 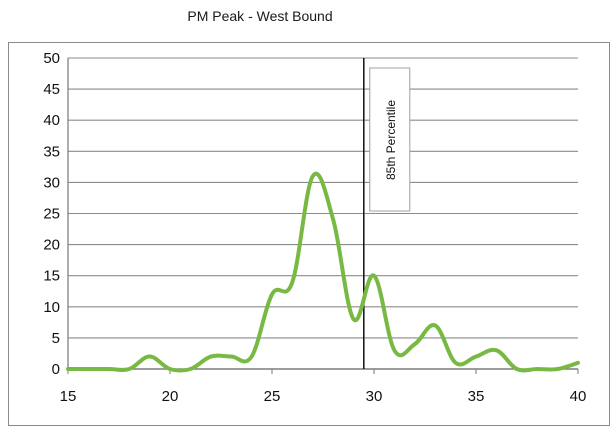 I want to click on y-tick-label: 25, so click(x=51, y=214).